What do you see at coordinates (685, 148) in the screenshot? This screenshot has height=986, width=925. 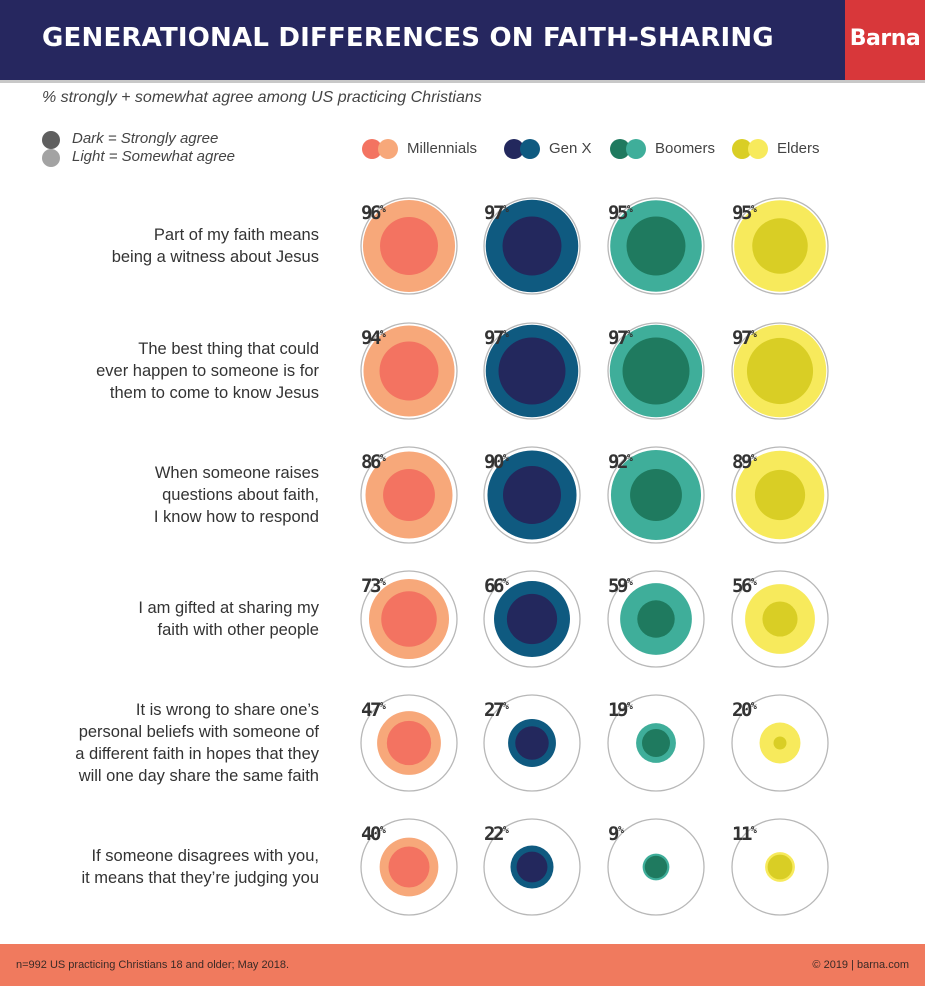 I see `legend-label: Boomers` at bounding box center [685, 148].